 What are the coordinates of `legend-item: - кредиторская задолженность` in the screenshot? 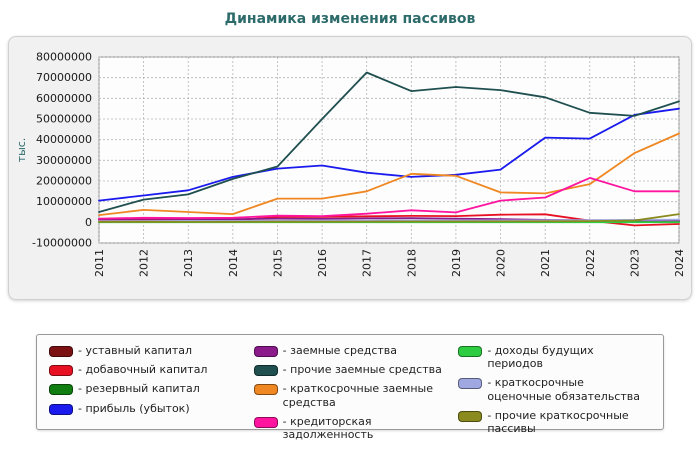 It's located at (350, 427).